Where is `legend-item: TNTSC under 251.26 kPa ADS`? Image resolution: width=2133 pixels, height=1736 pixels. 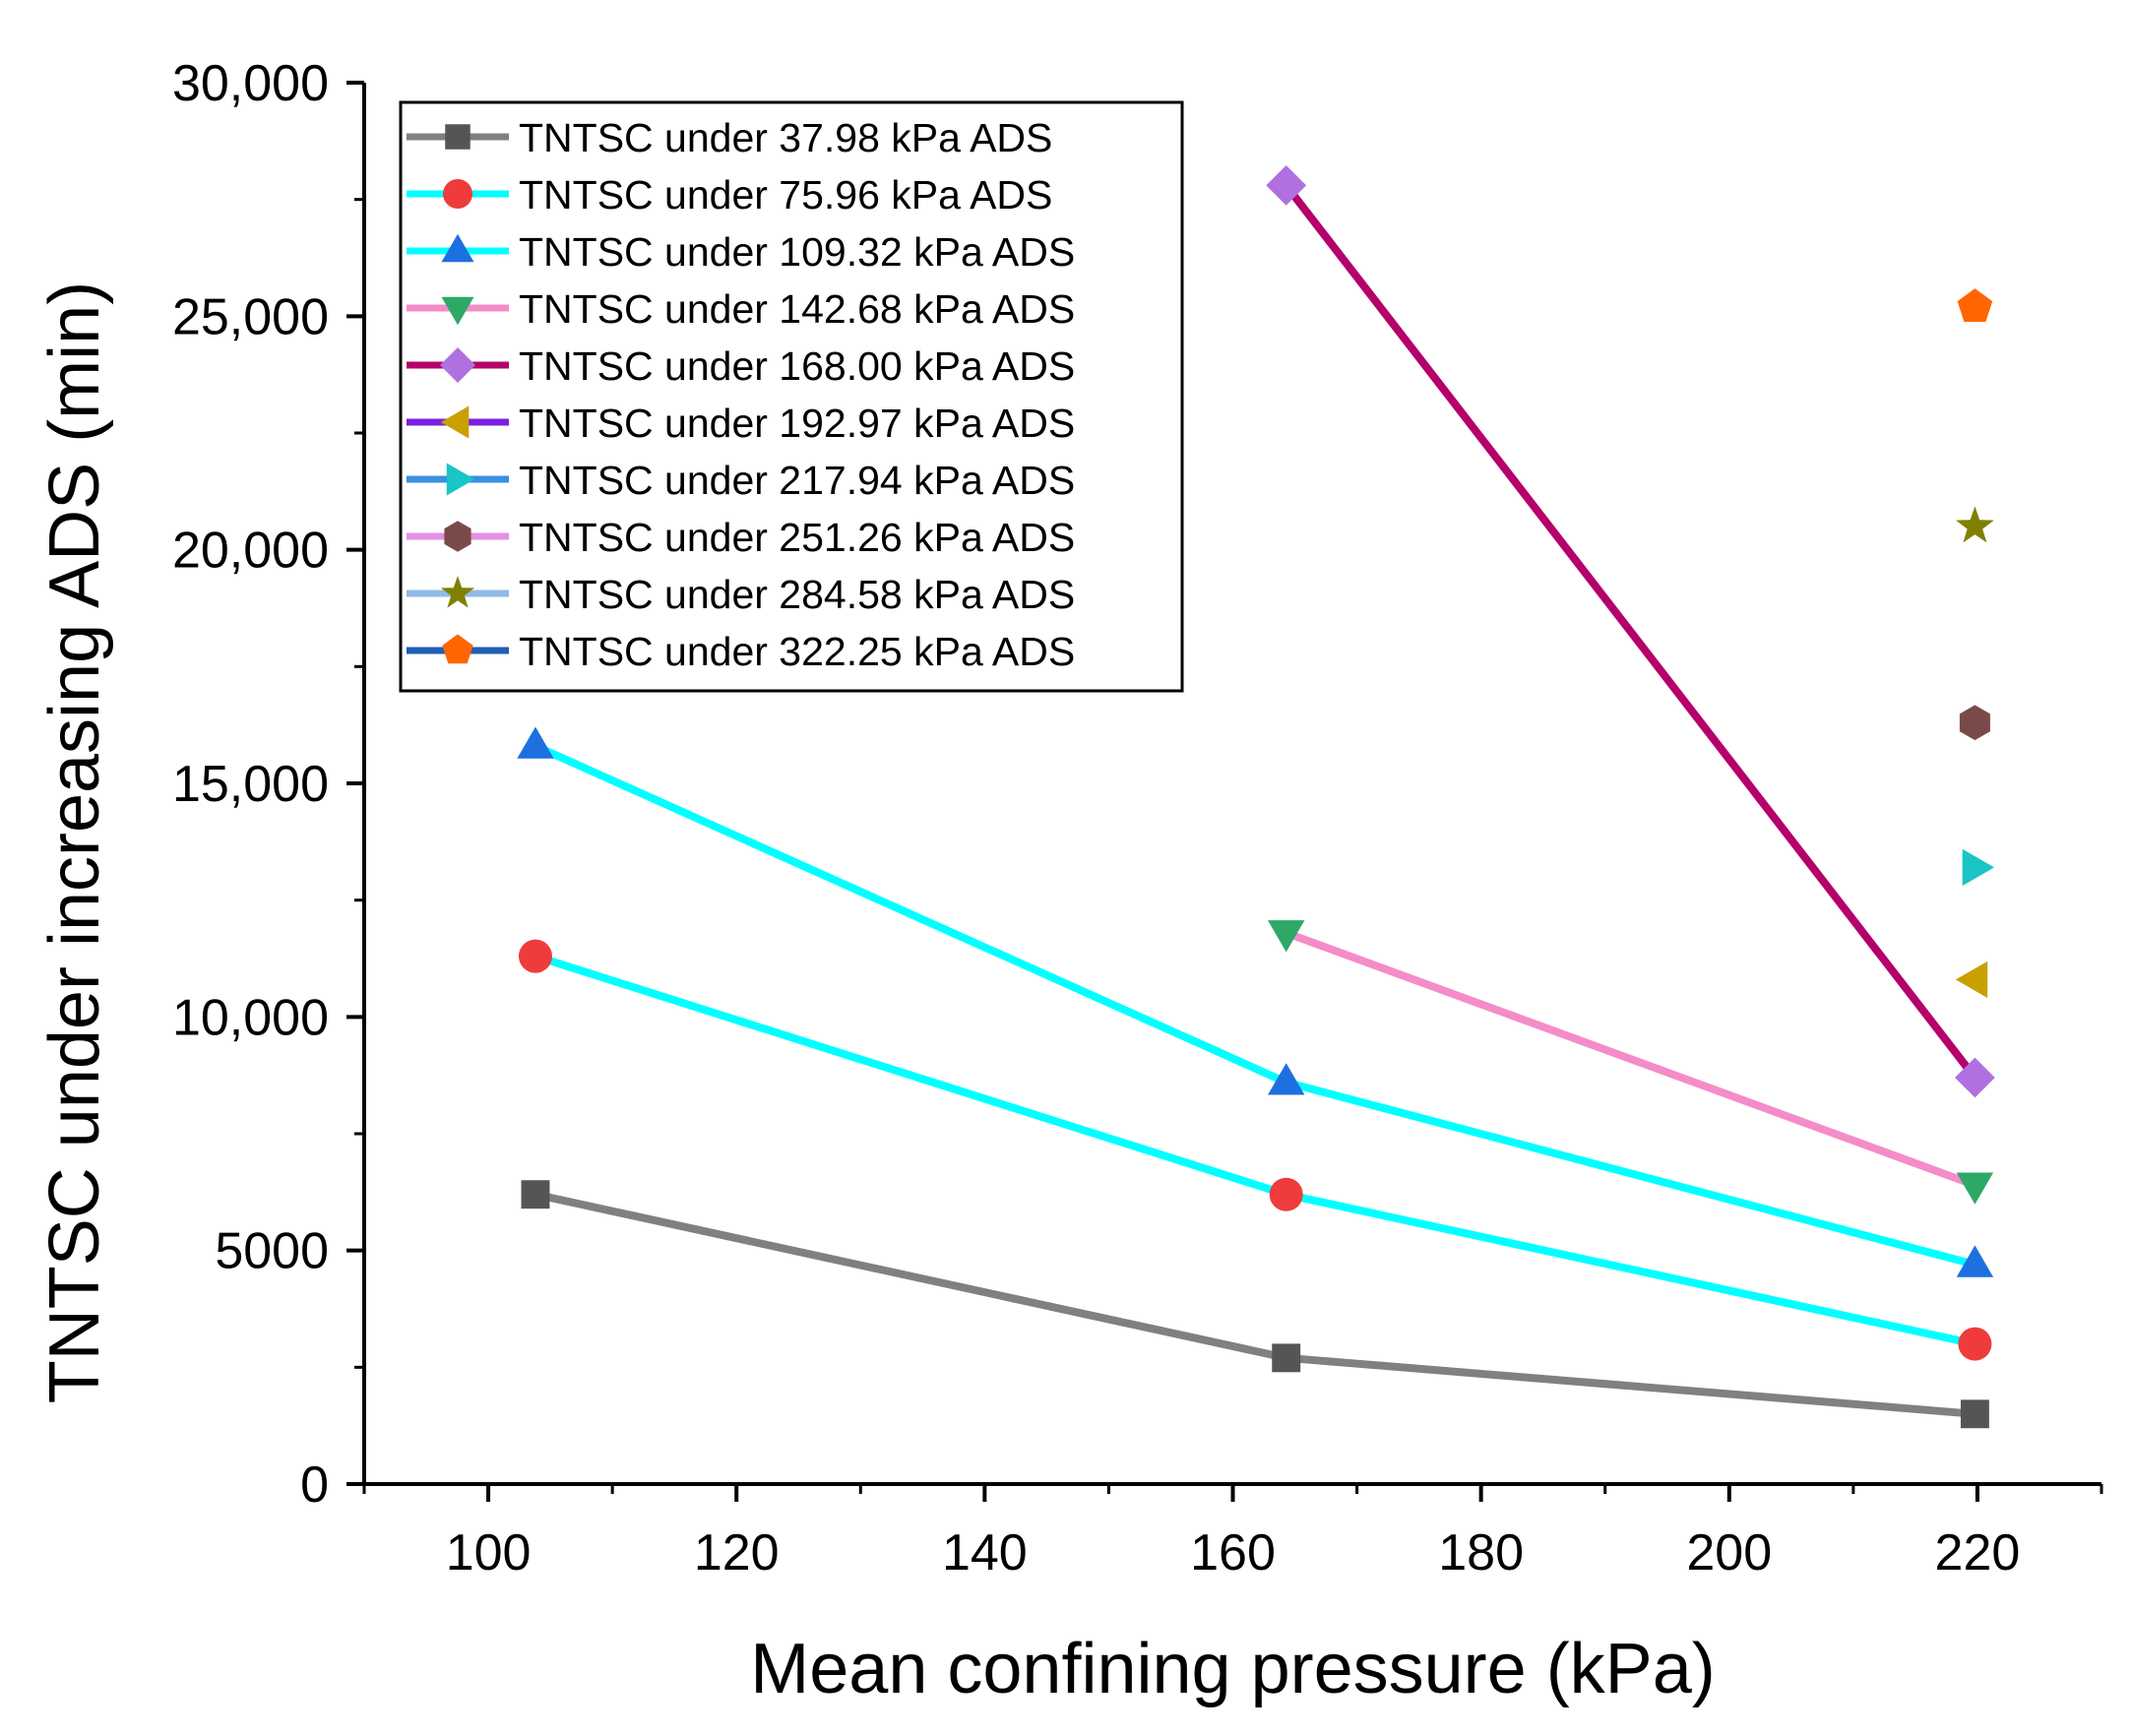 legend-item: TNTSC under 251.26 kPa ADS is located at coordinates (741, 537).